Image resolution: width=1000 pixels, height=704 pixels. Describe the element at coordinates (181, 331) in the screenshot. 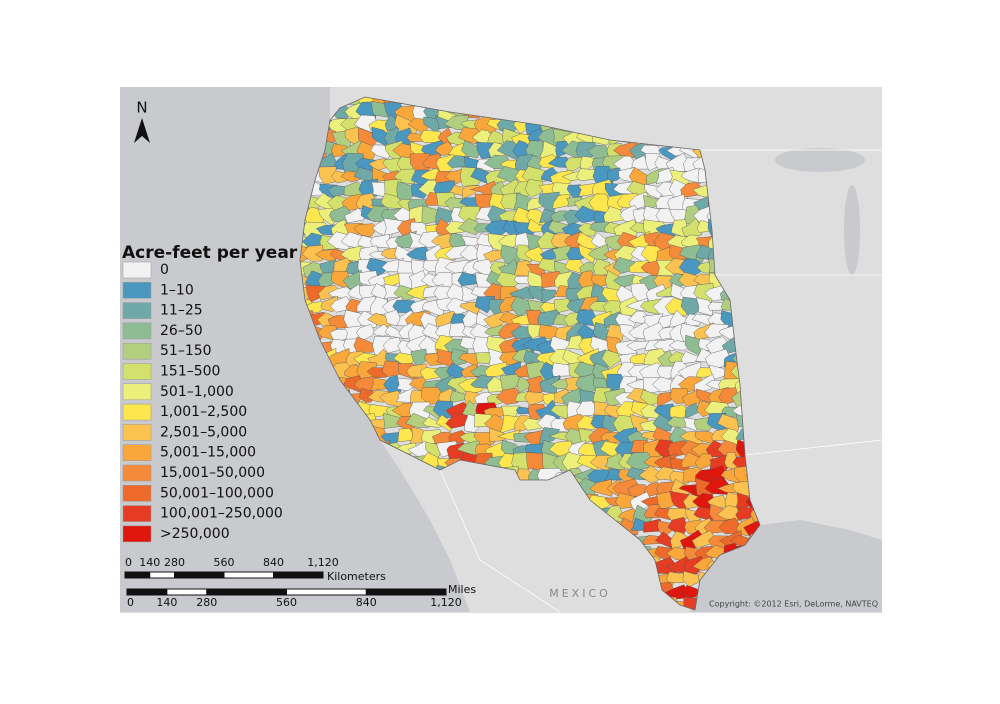

I see `legend-label: 26–50` at that location.